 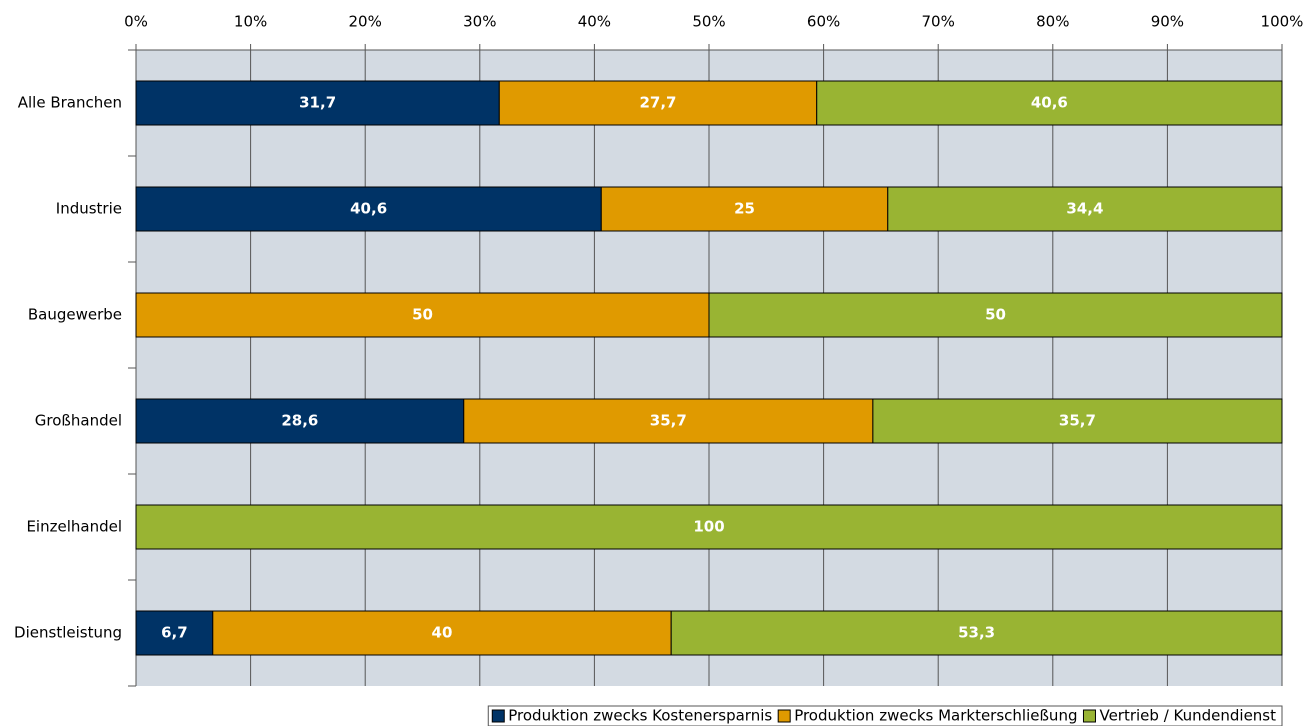 What do you see at coordinates (823, 22) in the screenshot?
I see `x-tick-label: 60%` at bounding box center [823, 22].